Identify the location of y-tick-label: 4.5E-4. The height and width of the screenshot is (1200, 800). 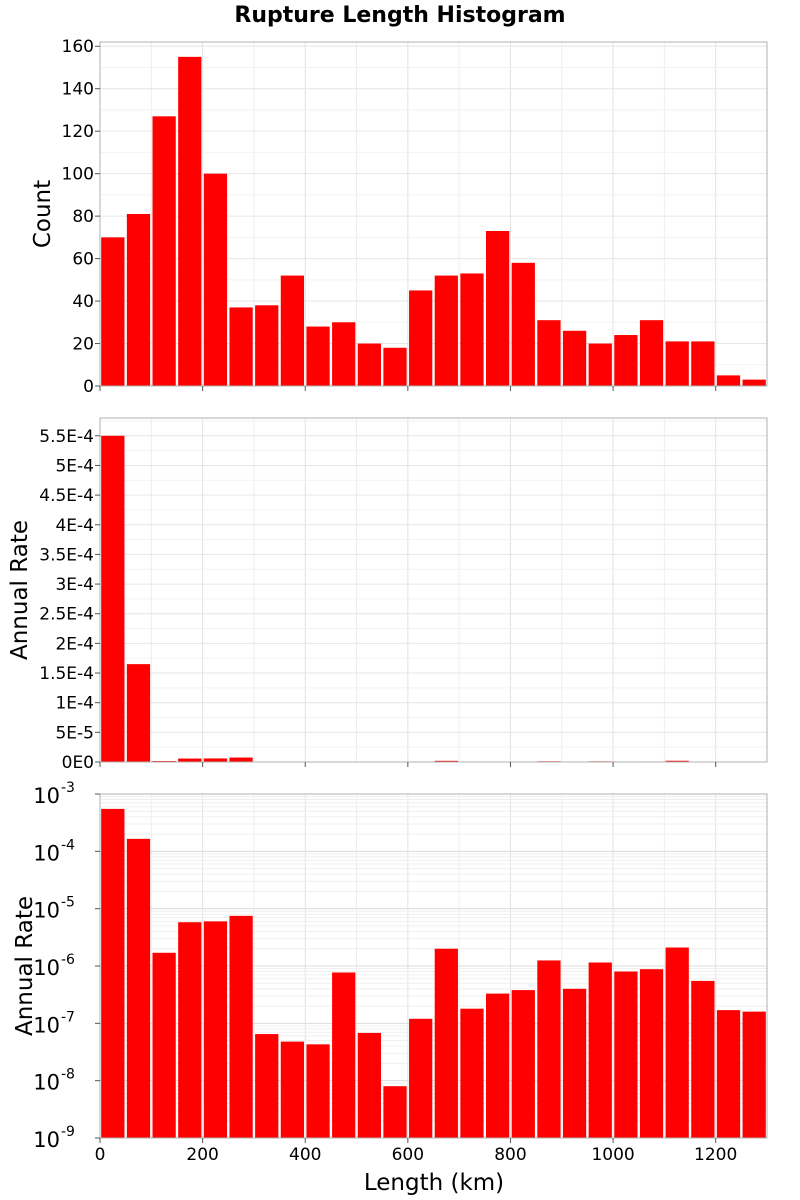
(66, 496).